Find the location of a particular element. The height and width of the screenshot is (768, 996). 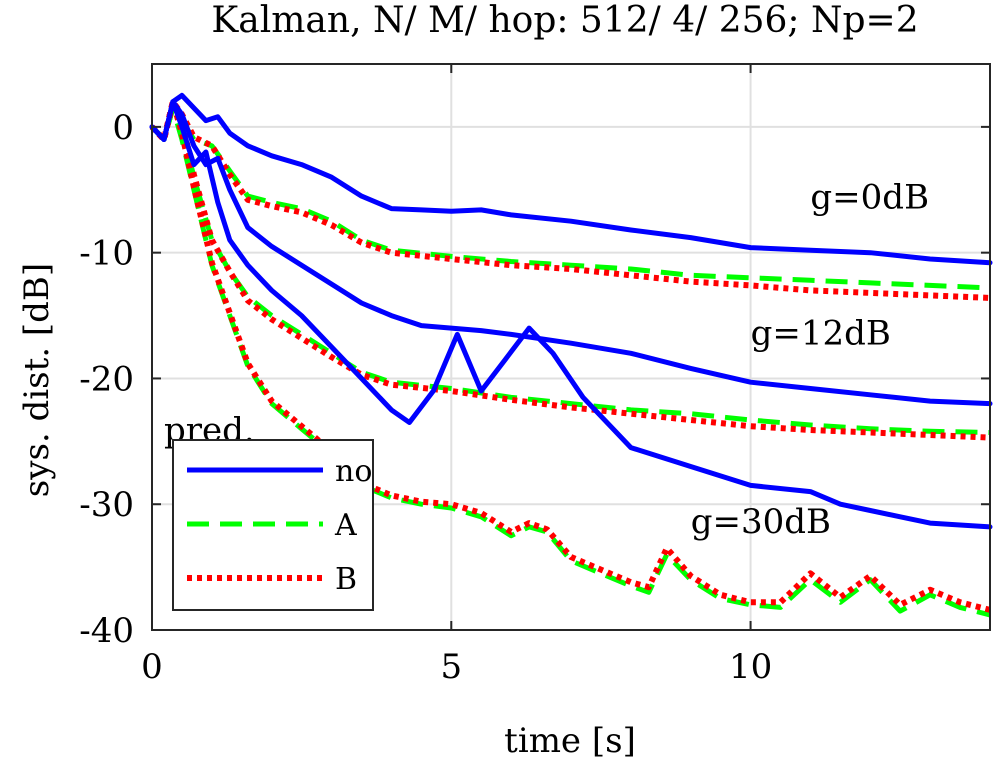

legend-label-A: A is located at coordinates (345, 525).